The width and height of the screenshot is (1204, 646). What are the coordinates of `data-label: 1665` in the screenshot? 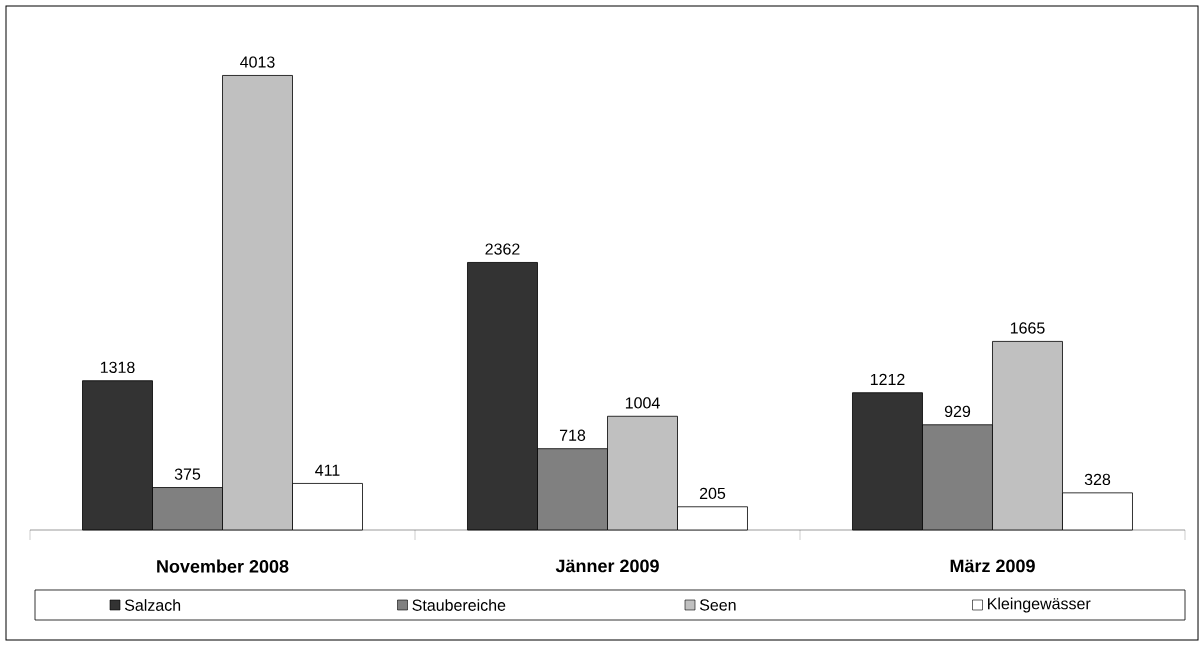 It's located at (1027, 328).